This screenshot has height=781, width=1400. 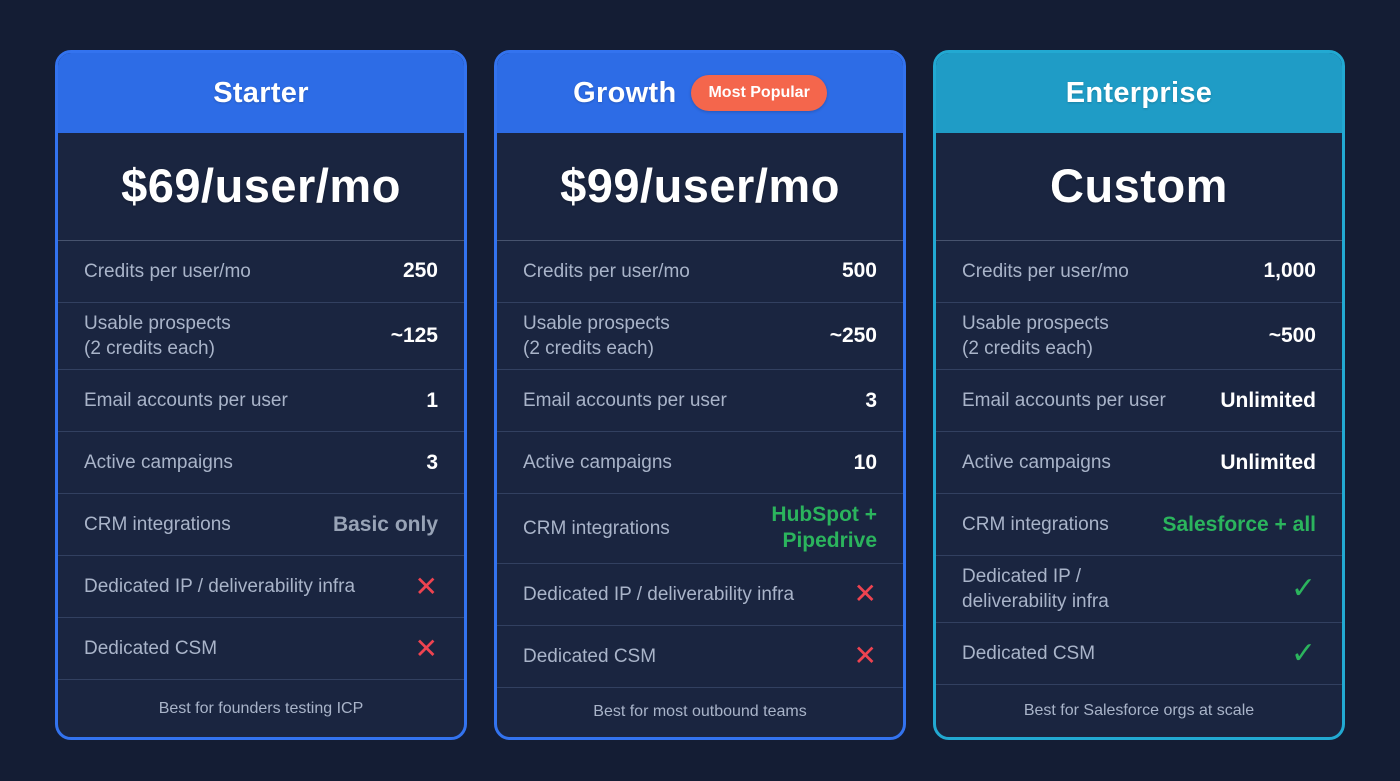 I want to click on plan-title: Enterprise, so click(x=1139, y=92).